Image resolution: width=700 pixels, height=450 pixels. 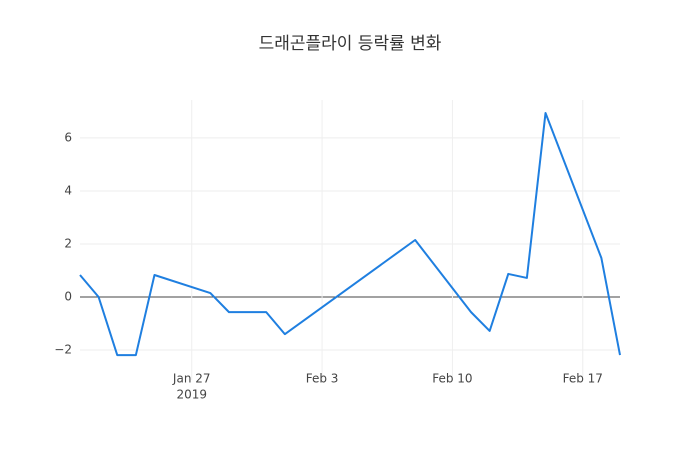 I want to click on y-tick-label: 2, so click(x=68, y=243).